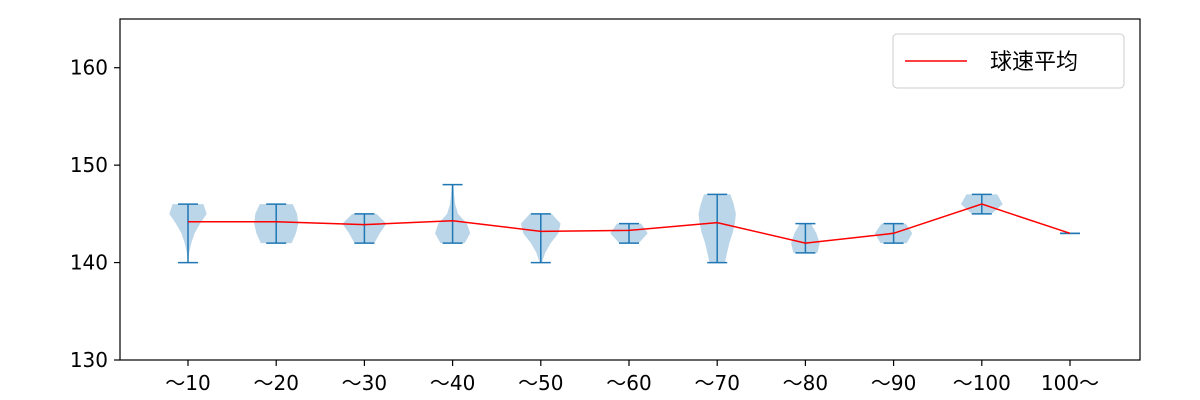 Image resolution: width=1200 pixels, height=400 pixels. Describe the element at coordinates (982, 383) in the screenshot. I see `x-tick-label: ～100` at that location.